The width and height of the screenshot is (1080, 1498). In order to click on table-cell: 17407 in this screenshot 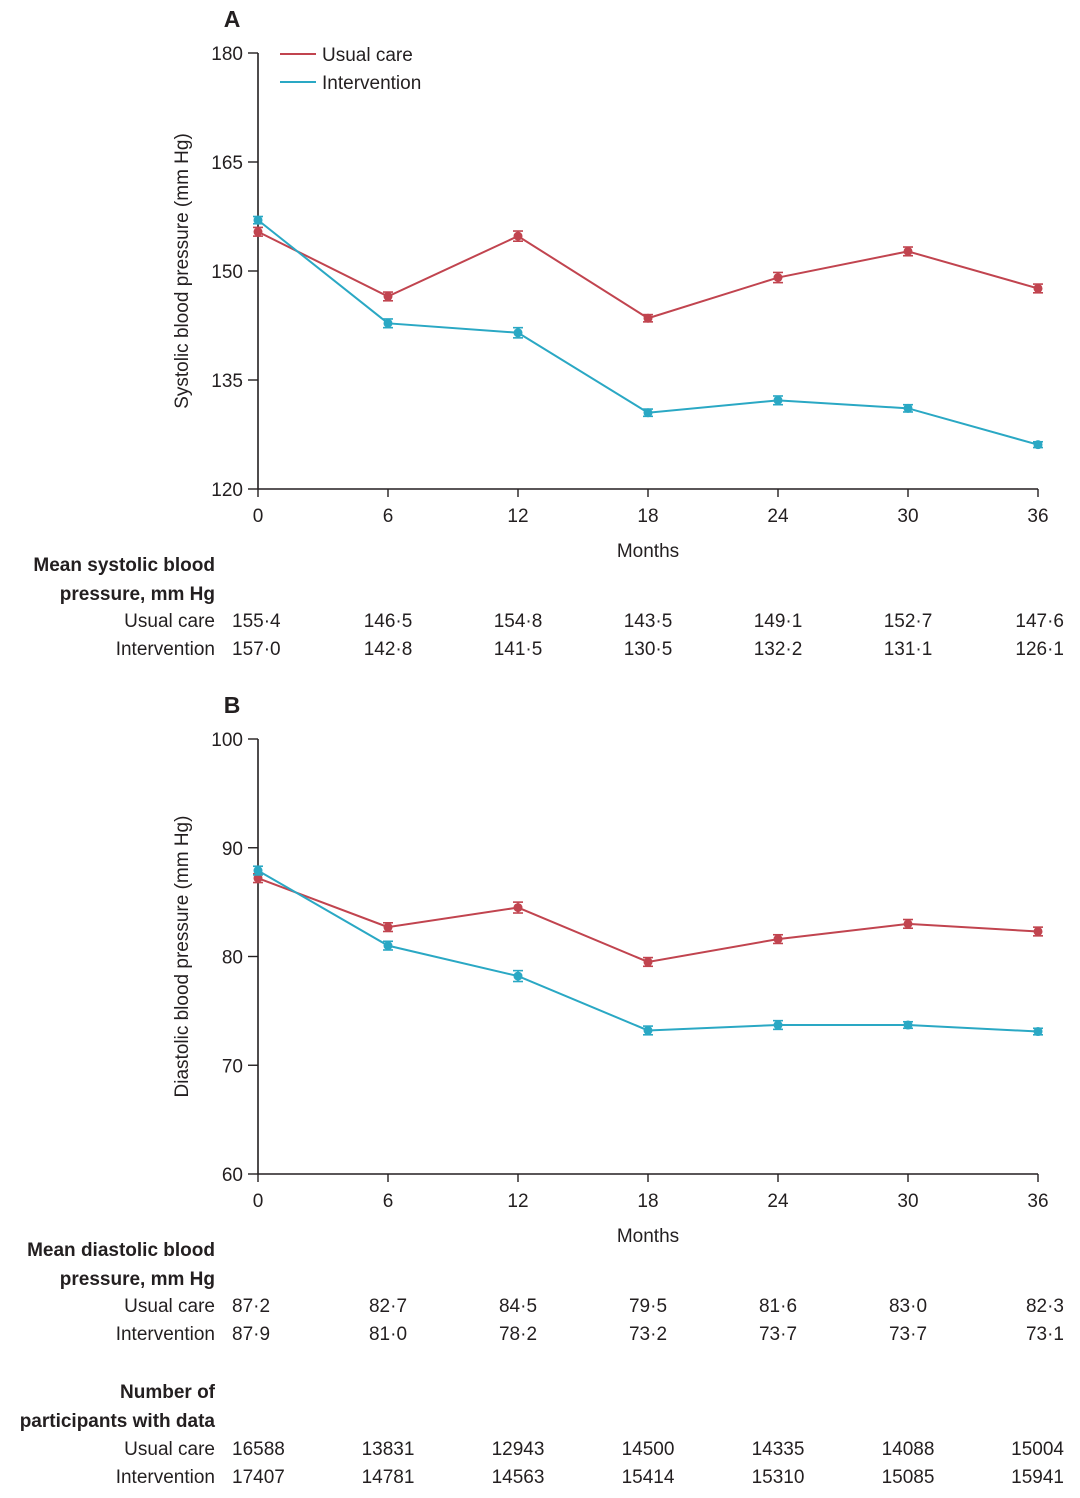, I will do `click(258, 1477)`.